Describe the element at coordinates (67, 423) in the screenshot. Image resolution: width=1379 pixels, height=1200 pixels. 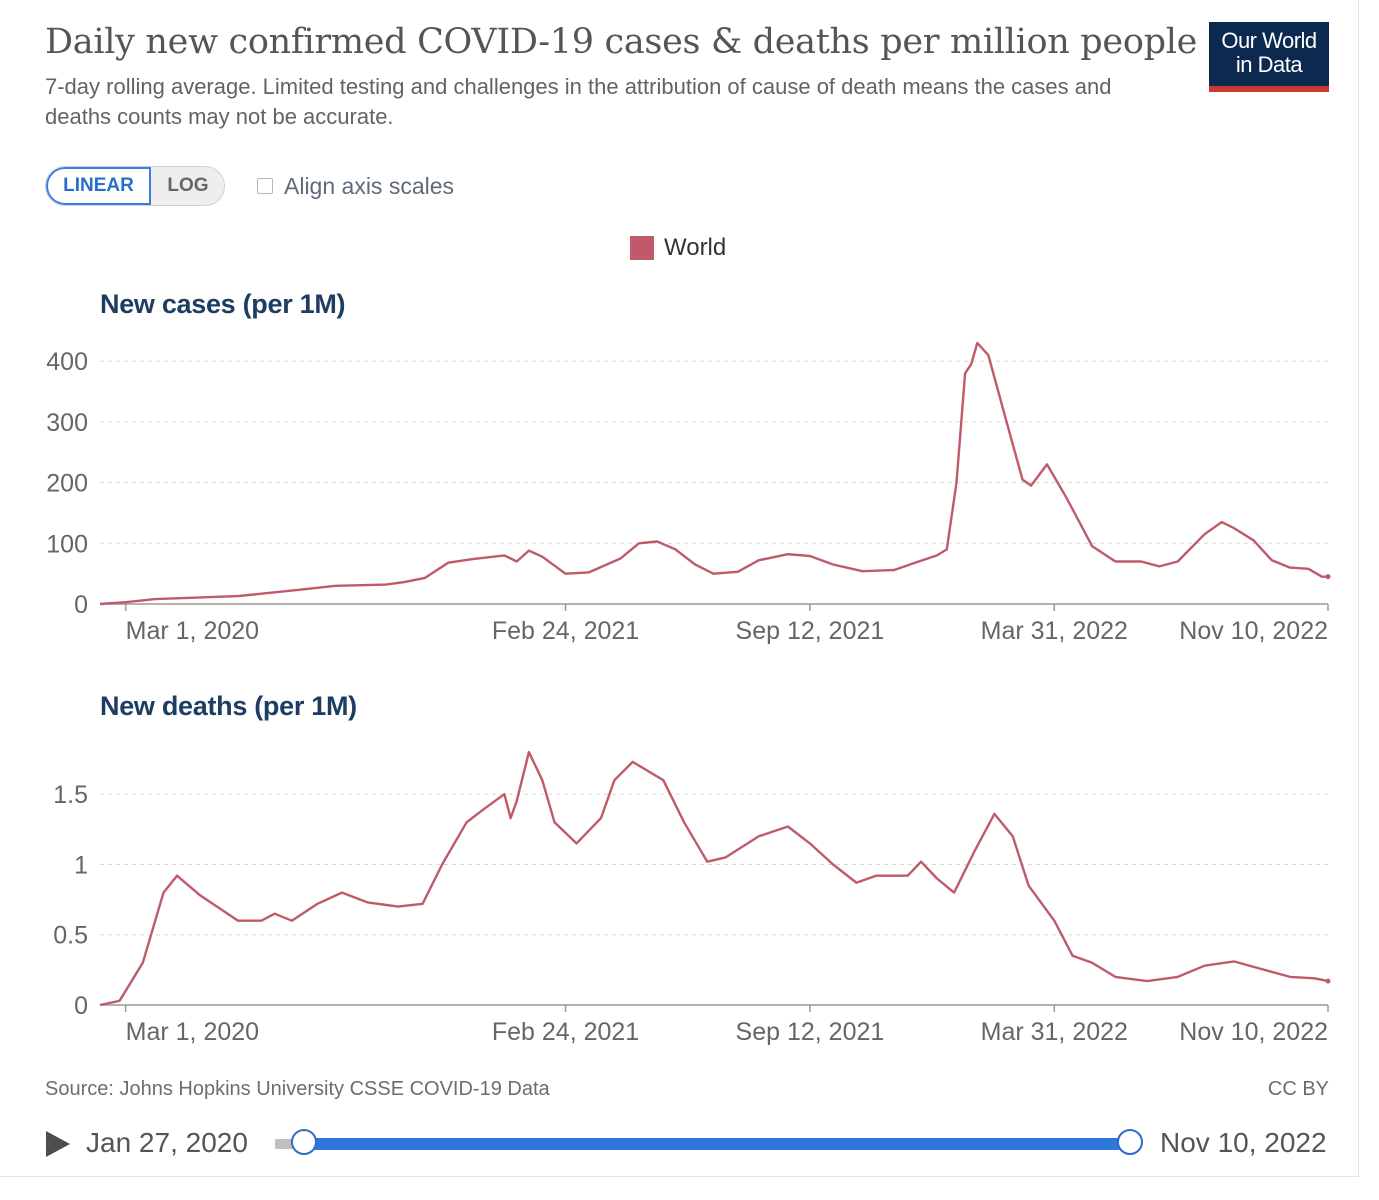
I see `y-tick-label: 300` at that location.